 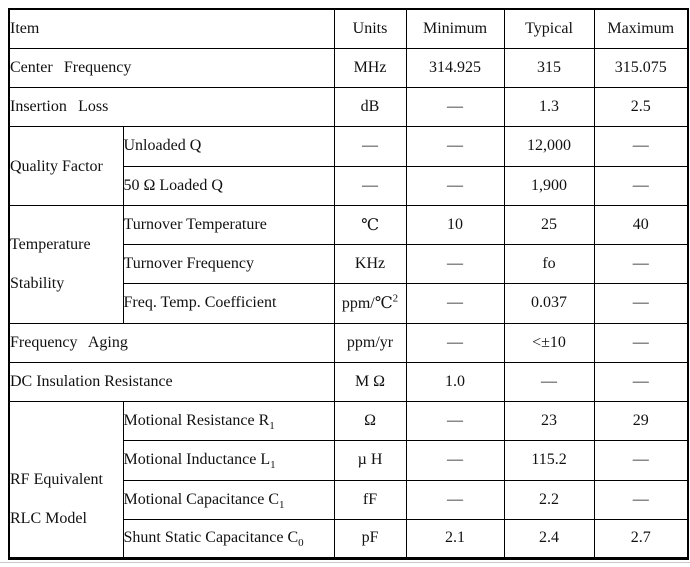 What do you see at coordinates (50, 245) in the screenshot?
I see `group-label-line1: Temperature` at bounding box center [50, 245].